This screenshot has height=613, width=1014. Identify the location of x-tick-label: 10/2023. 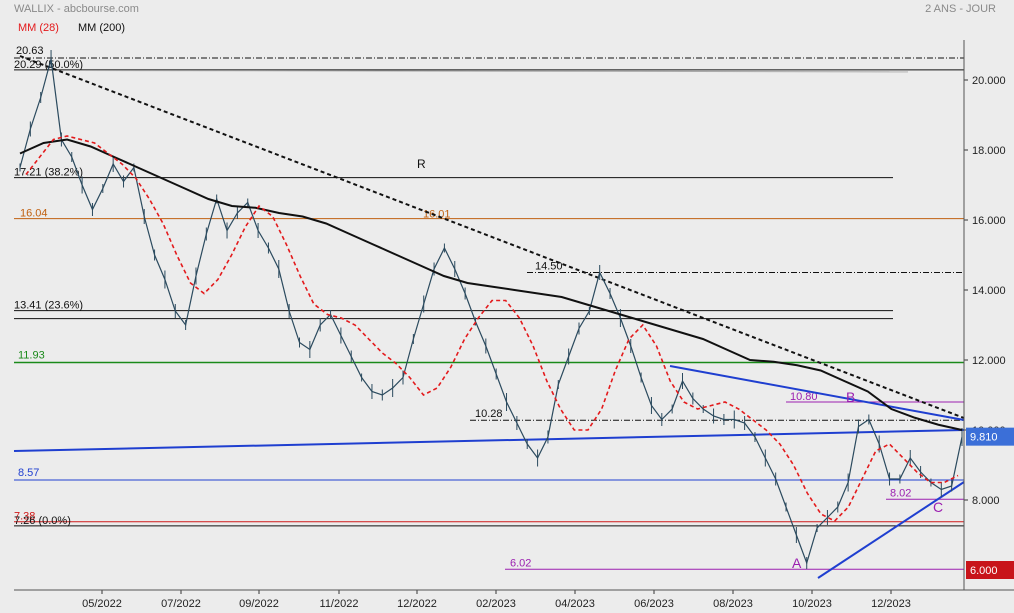
(812, 604).